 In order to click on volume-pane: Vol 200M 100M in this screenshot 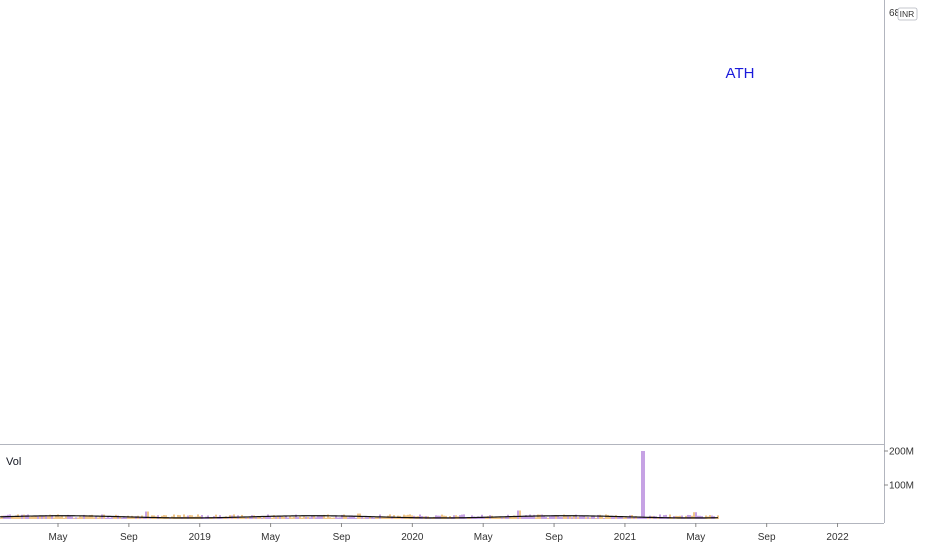, I will do `click(457, 483)`.